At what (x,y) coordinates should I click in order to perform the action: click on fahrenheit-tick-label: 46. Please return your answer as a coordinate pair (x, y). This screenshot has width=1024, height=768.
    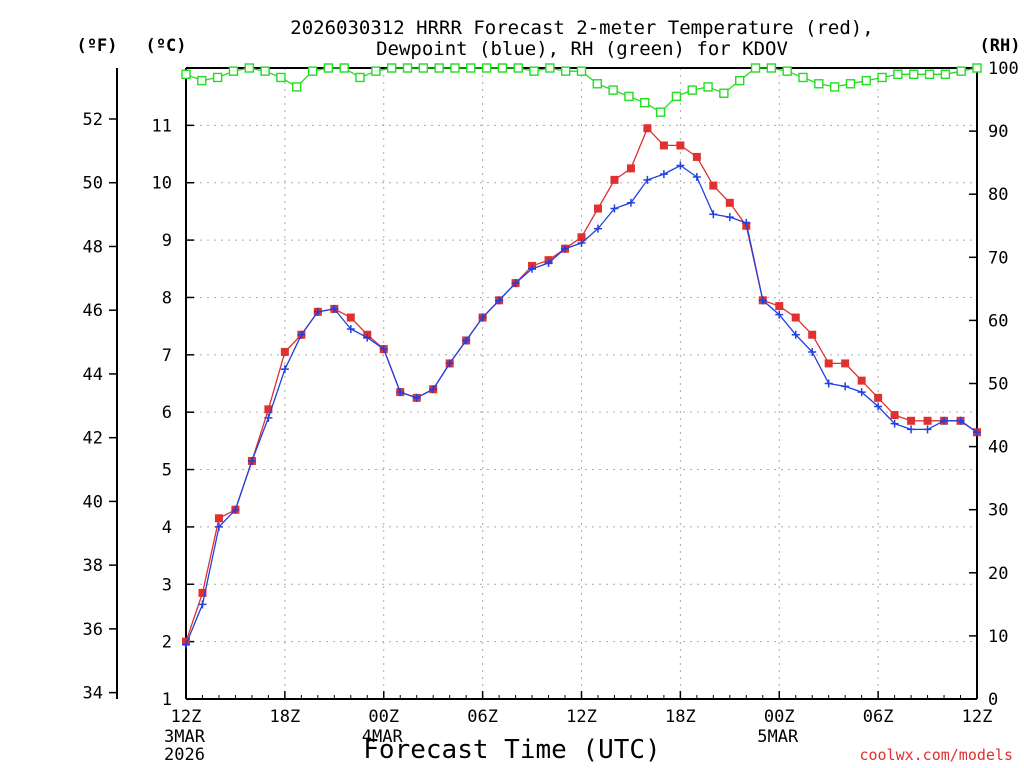
    Looking at the image, I should click on (93, 311).